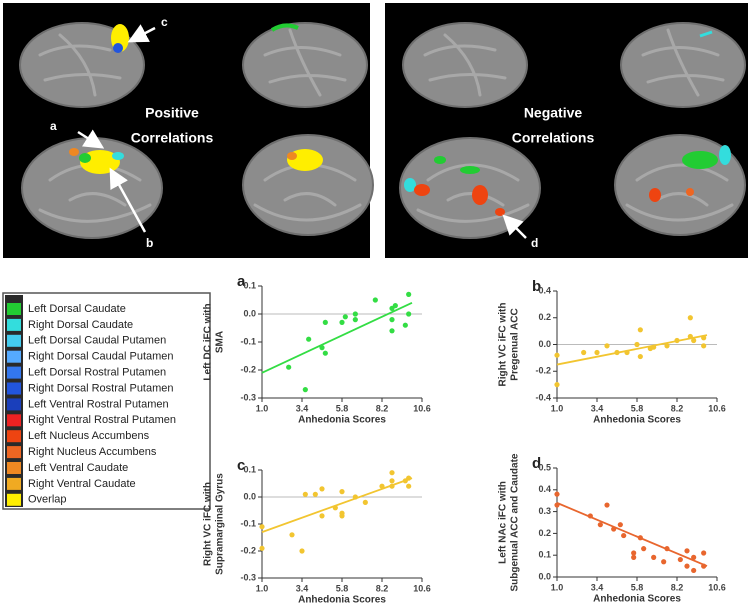 This screenshot has height=608, width=750. Describe the element at coordinates (248, 397) in the screenshot. I see `y-tick-label: -0.3` at that location.